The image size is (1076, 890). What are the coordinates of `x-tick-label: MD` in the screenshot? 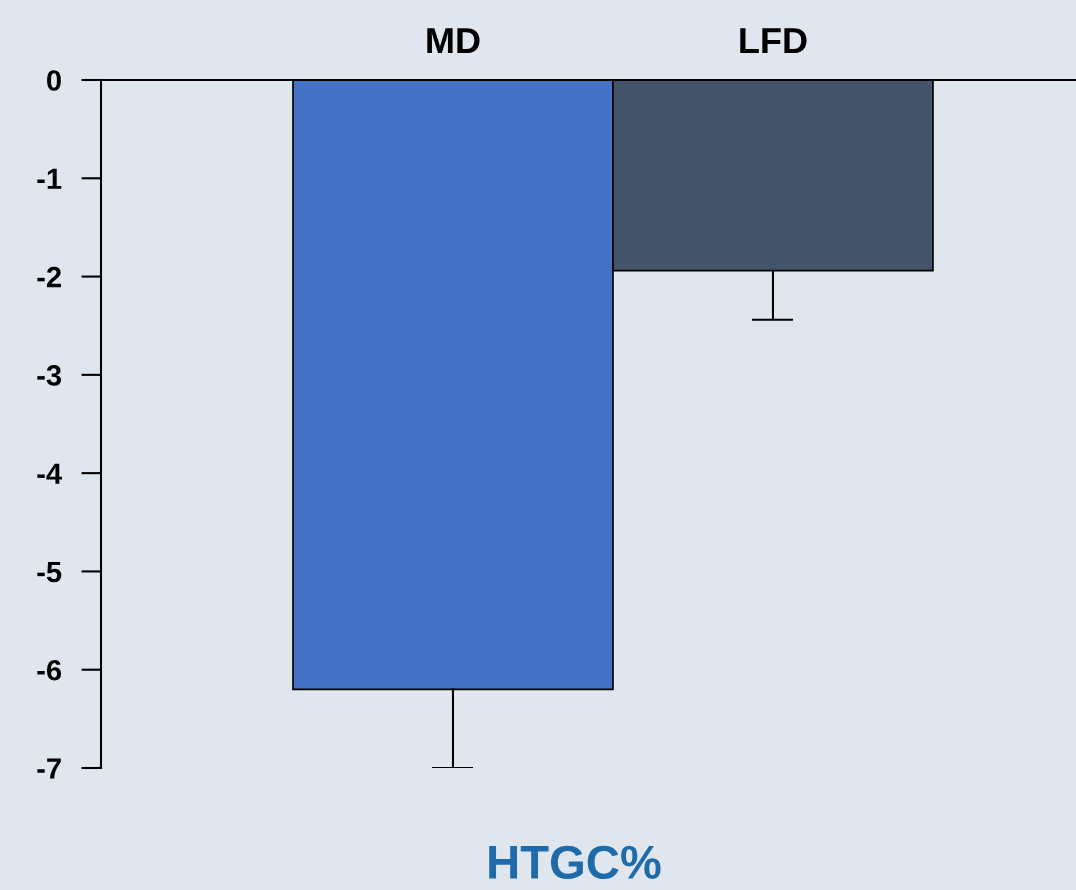 It's located at (453, 41).